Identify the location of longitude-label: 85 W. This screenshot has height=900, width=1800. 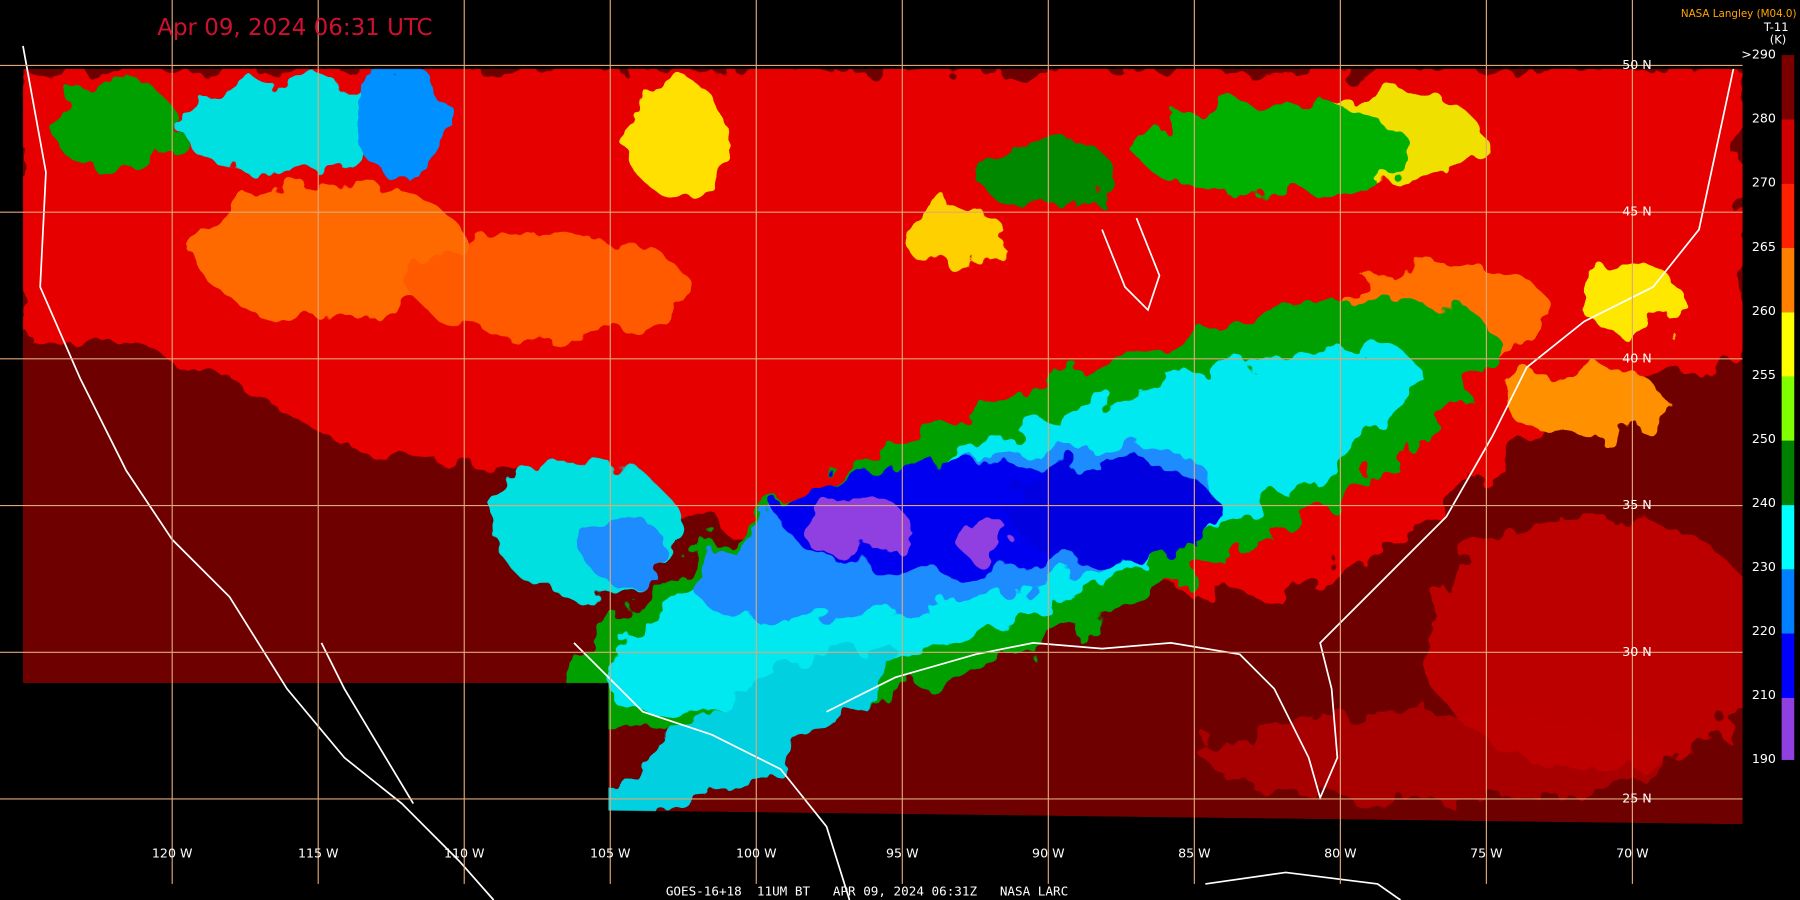
(1194, 853).